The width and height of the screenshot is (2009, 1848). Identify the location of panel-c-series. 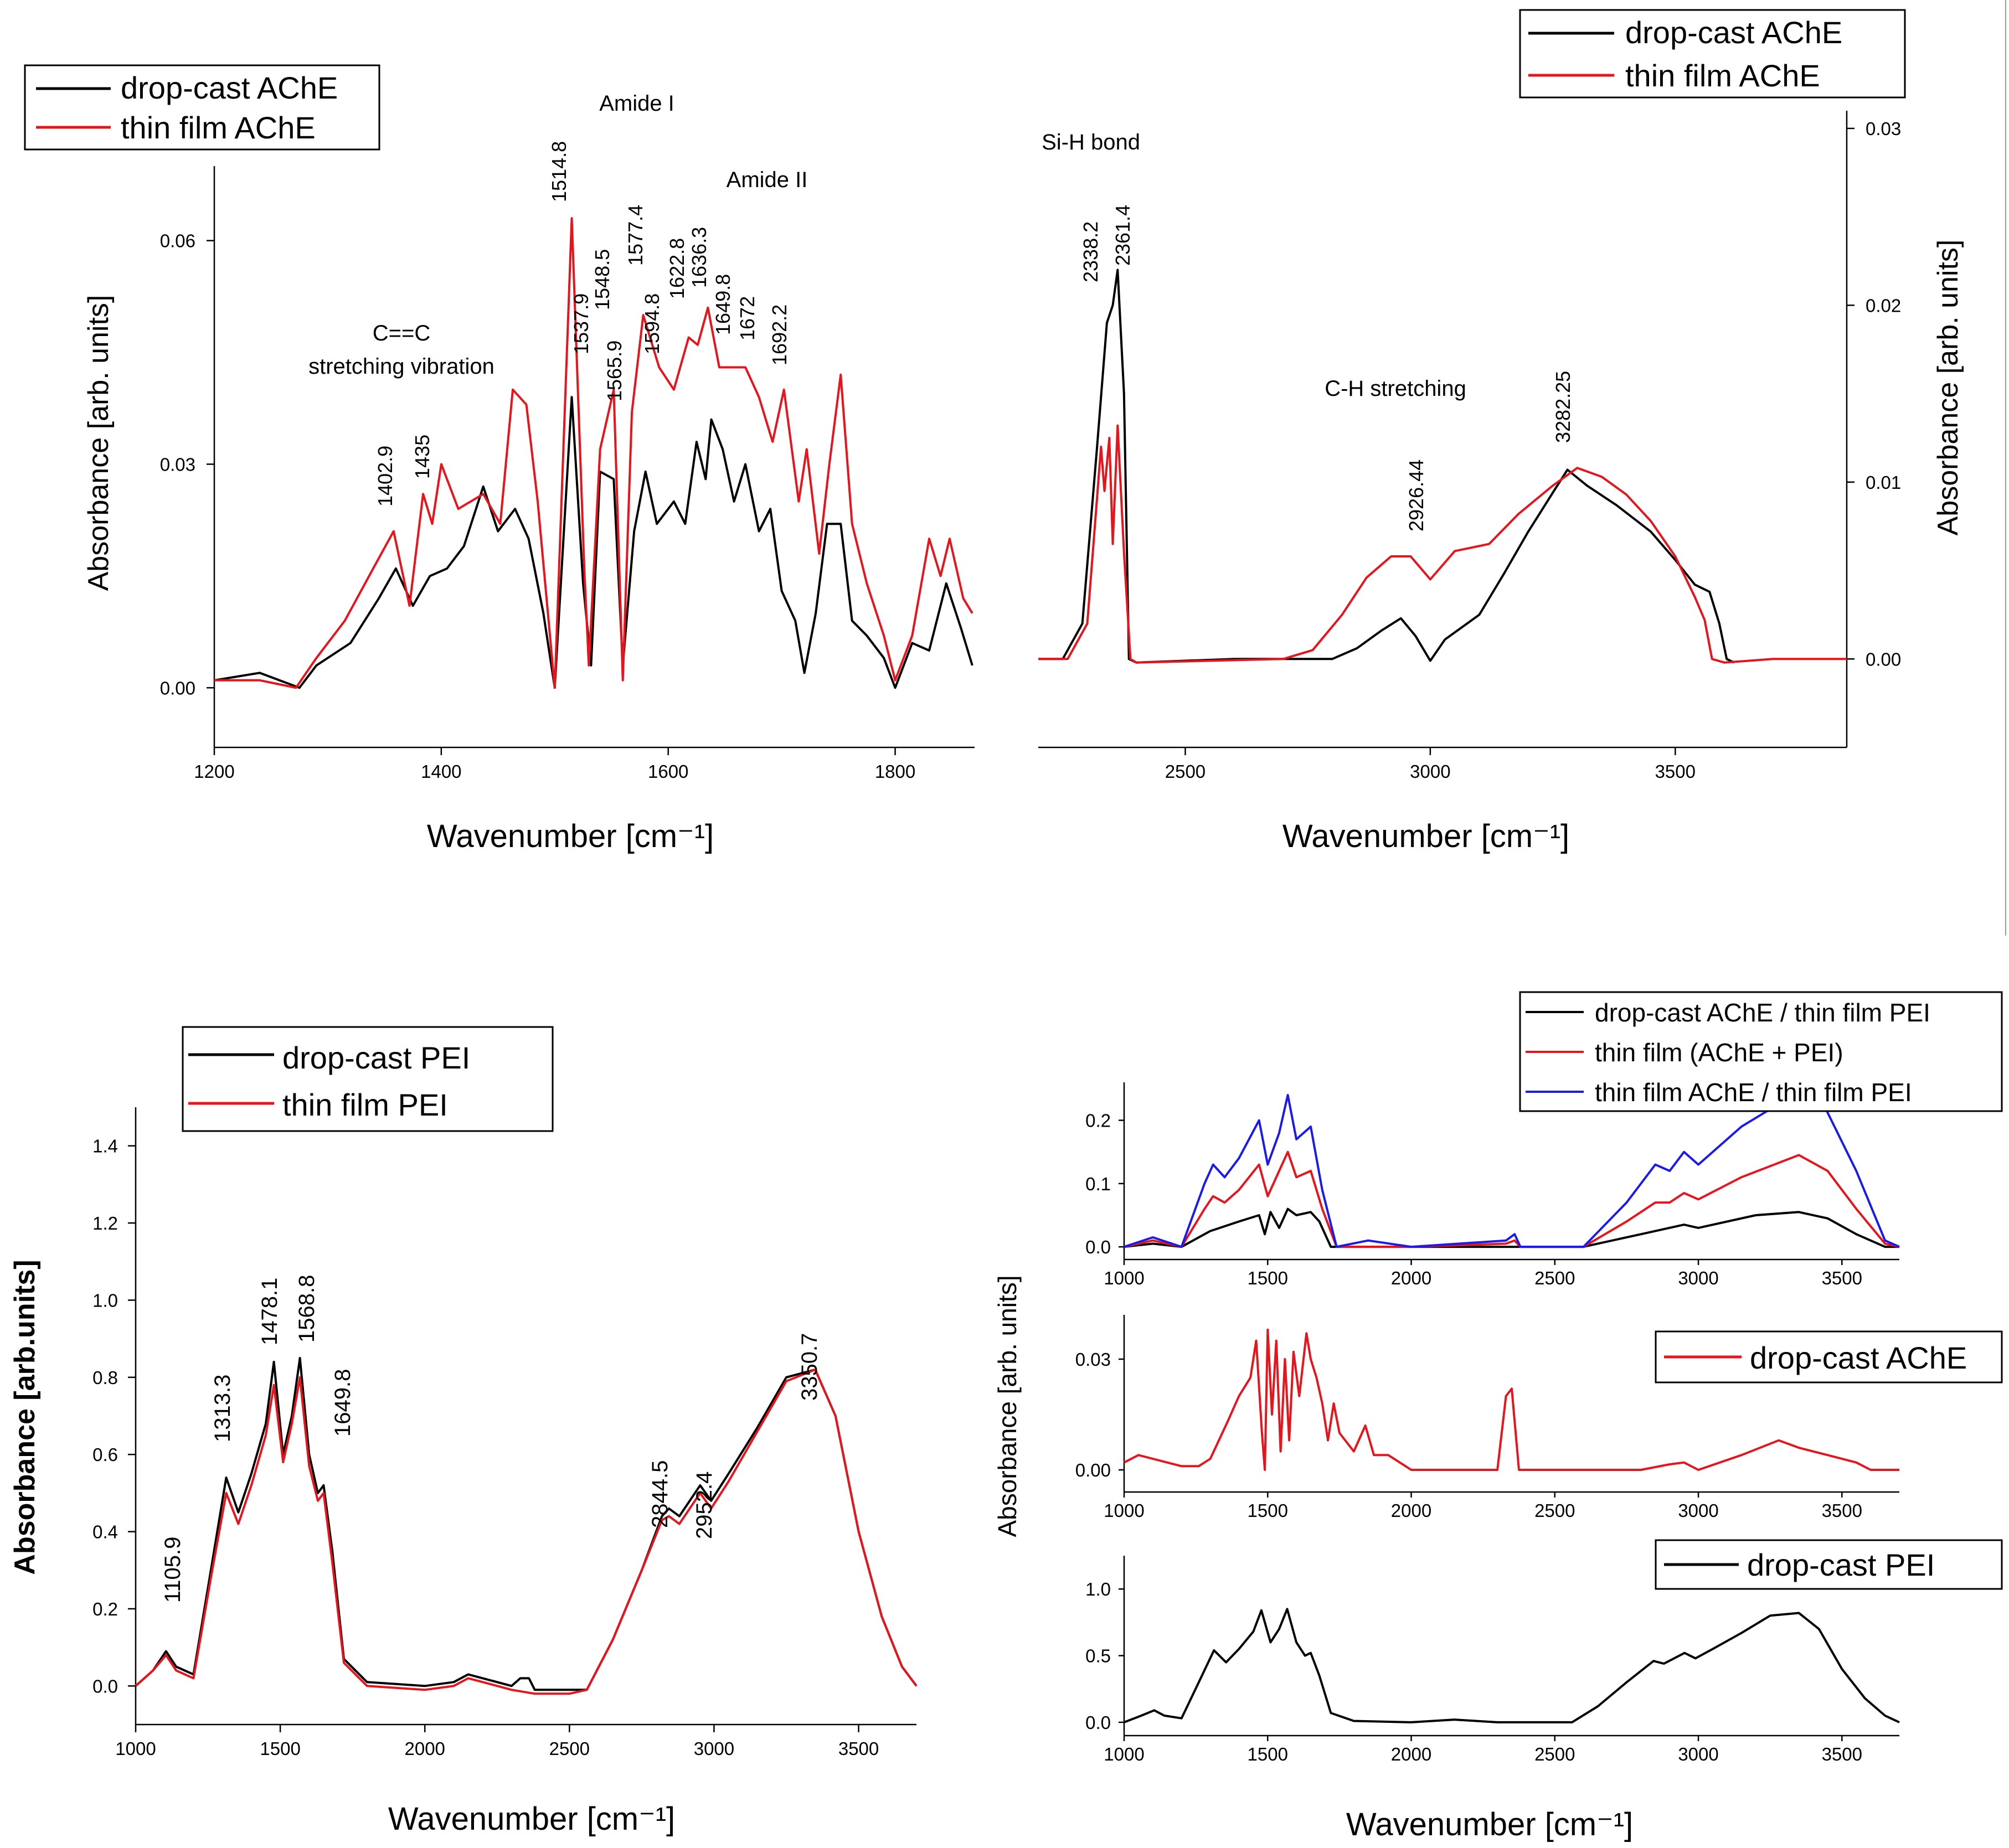
(526, 1526).